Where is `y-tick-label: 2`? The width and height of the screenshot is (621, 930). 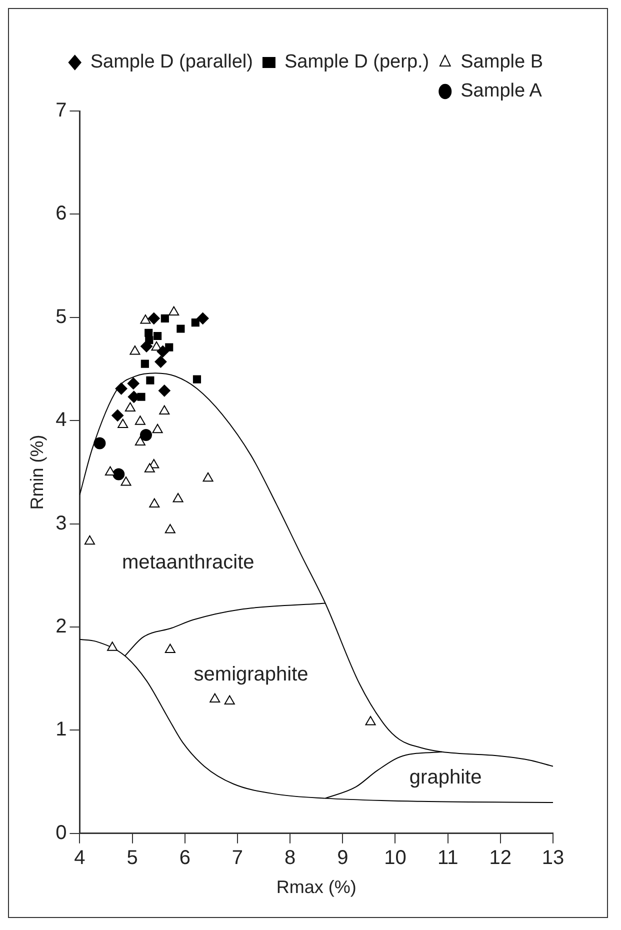 y-tick-label: 2 is located at coordinates (61, 627).